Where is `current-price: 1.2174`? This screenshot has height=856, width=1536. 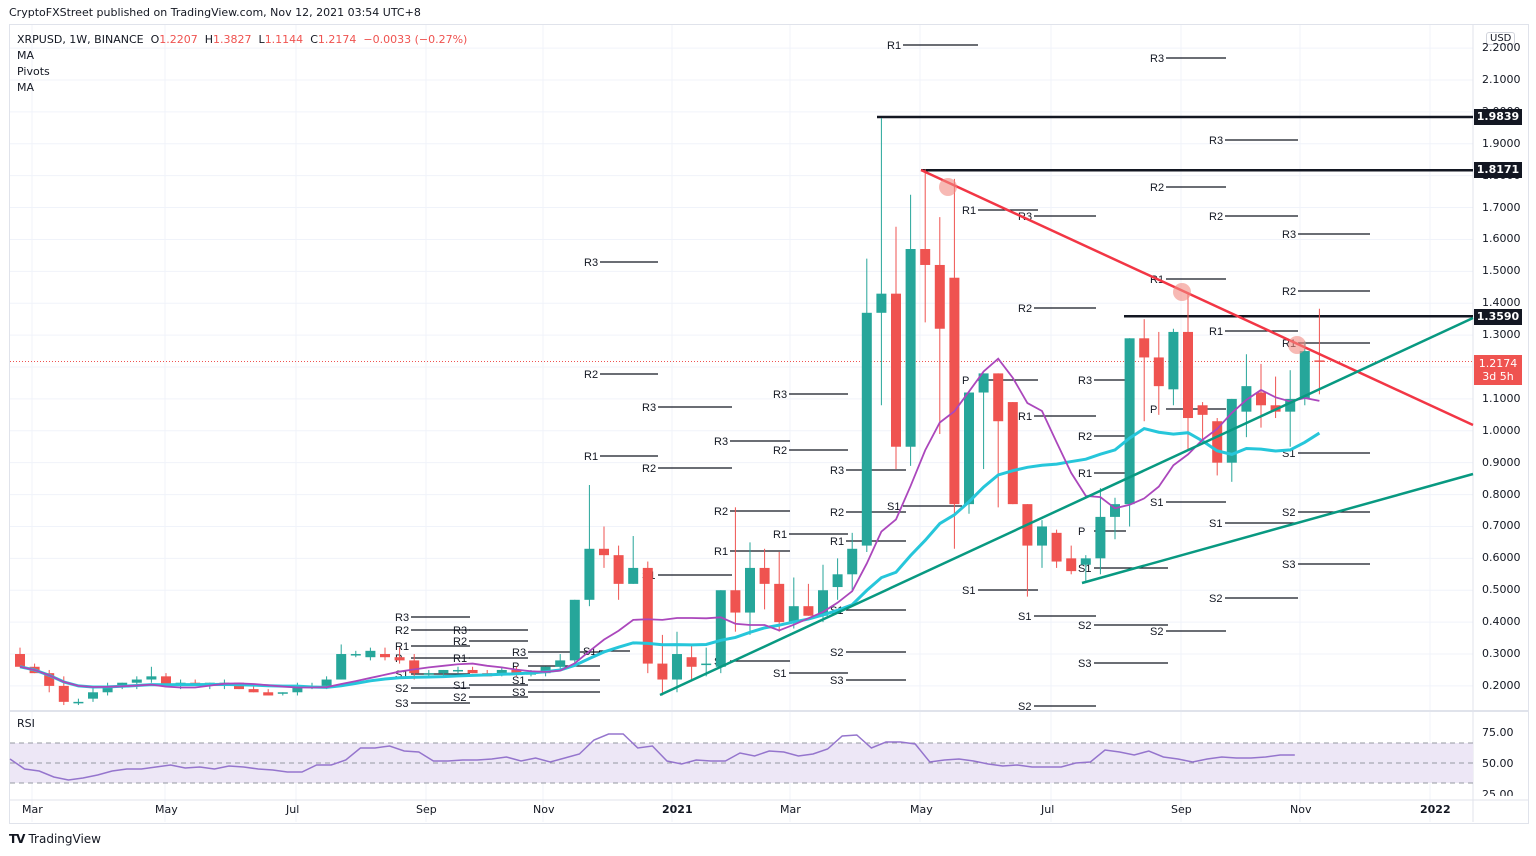 current-price: 1.2174 is located at coordinates (1498, 363).